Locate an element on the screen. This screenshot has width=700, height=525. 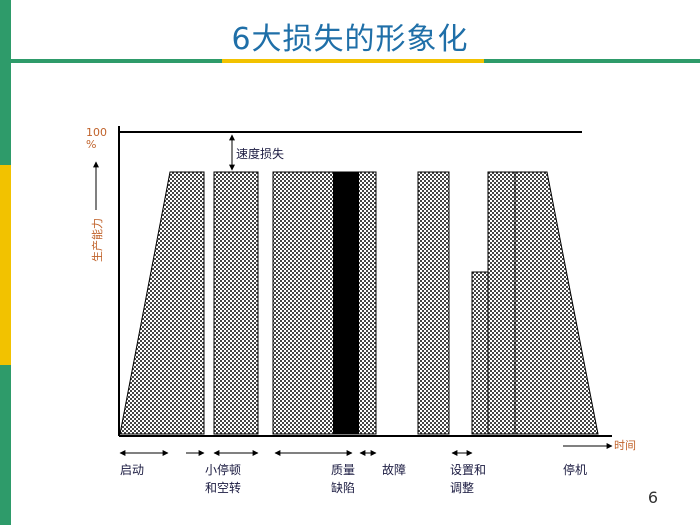
page-number: 6 is located at coordinates (652, 497).